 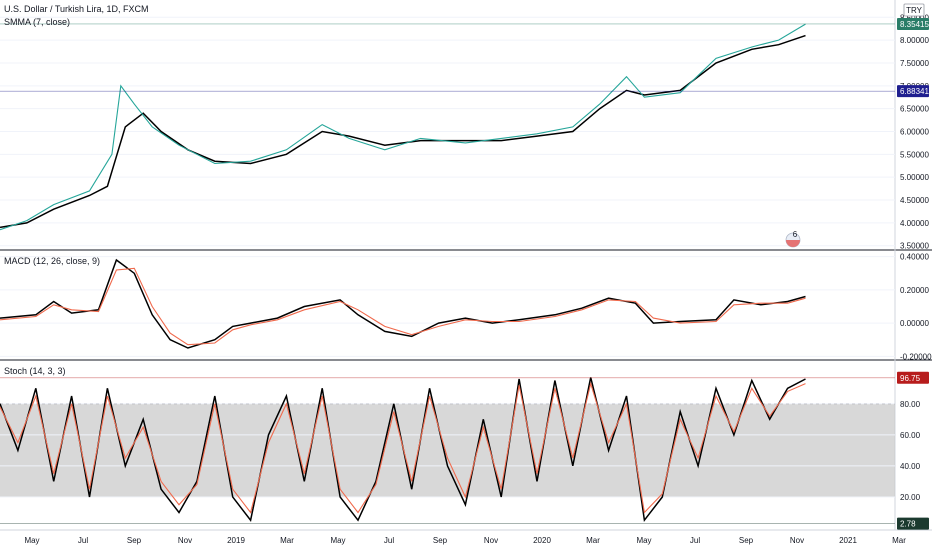 What do you see at coordinates (236, 540) in the screenshot?
I see `x-tick-label: 2019` at bounding box center [236, 540].